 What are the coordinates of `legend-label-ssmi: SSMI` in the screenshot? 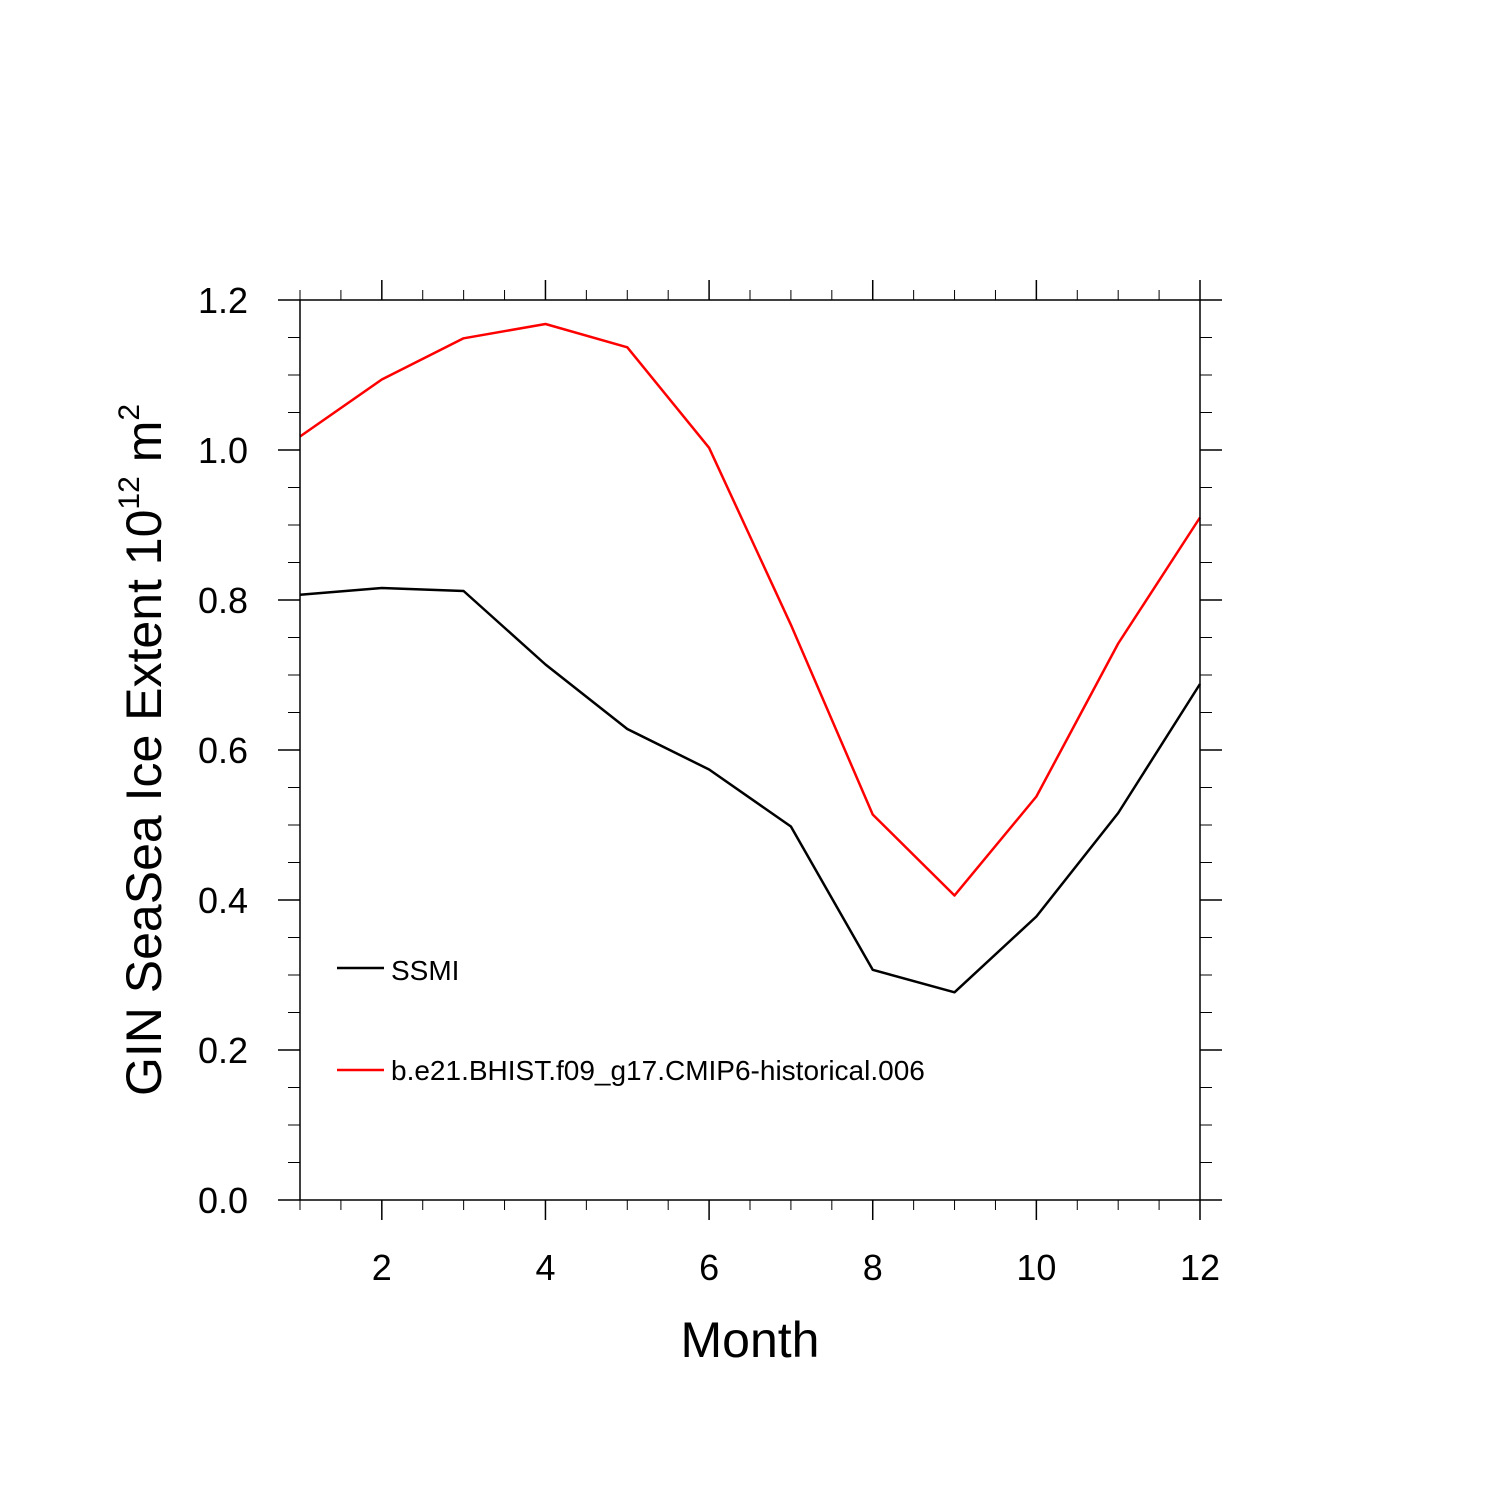 It's located at (425, 970).